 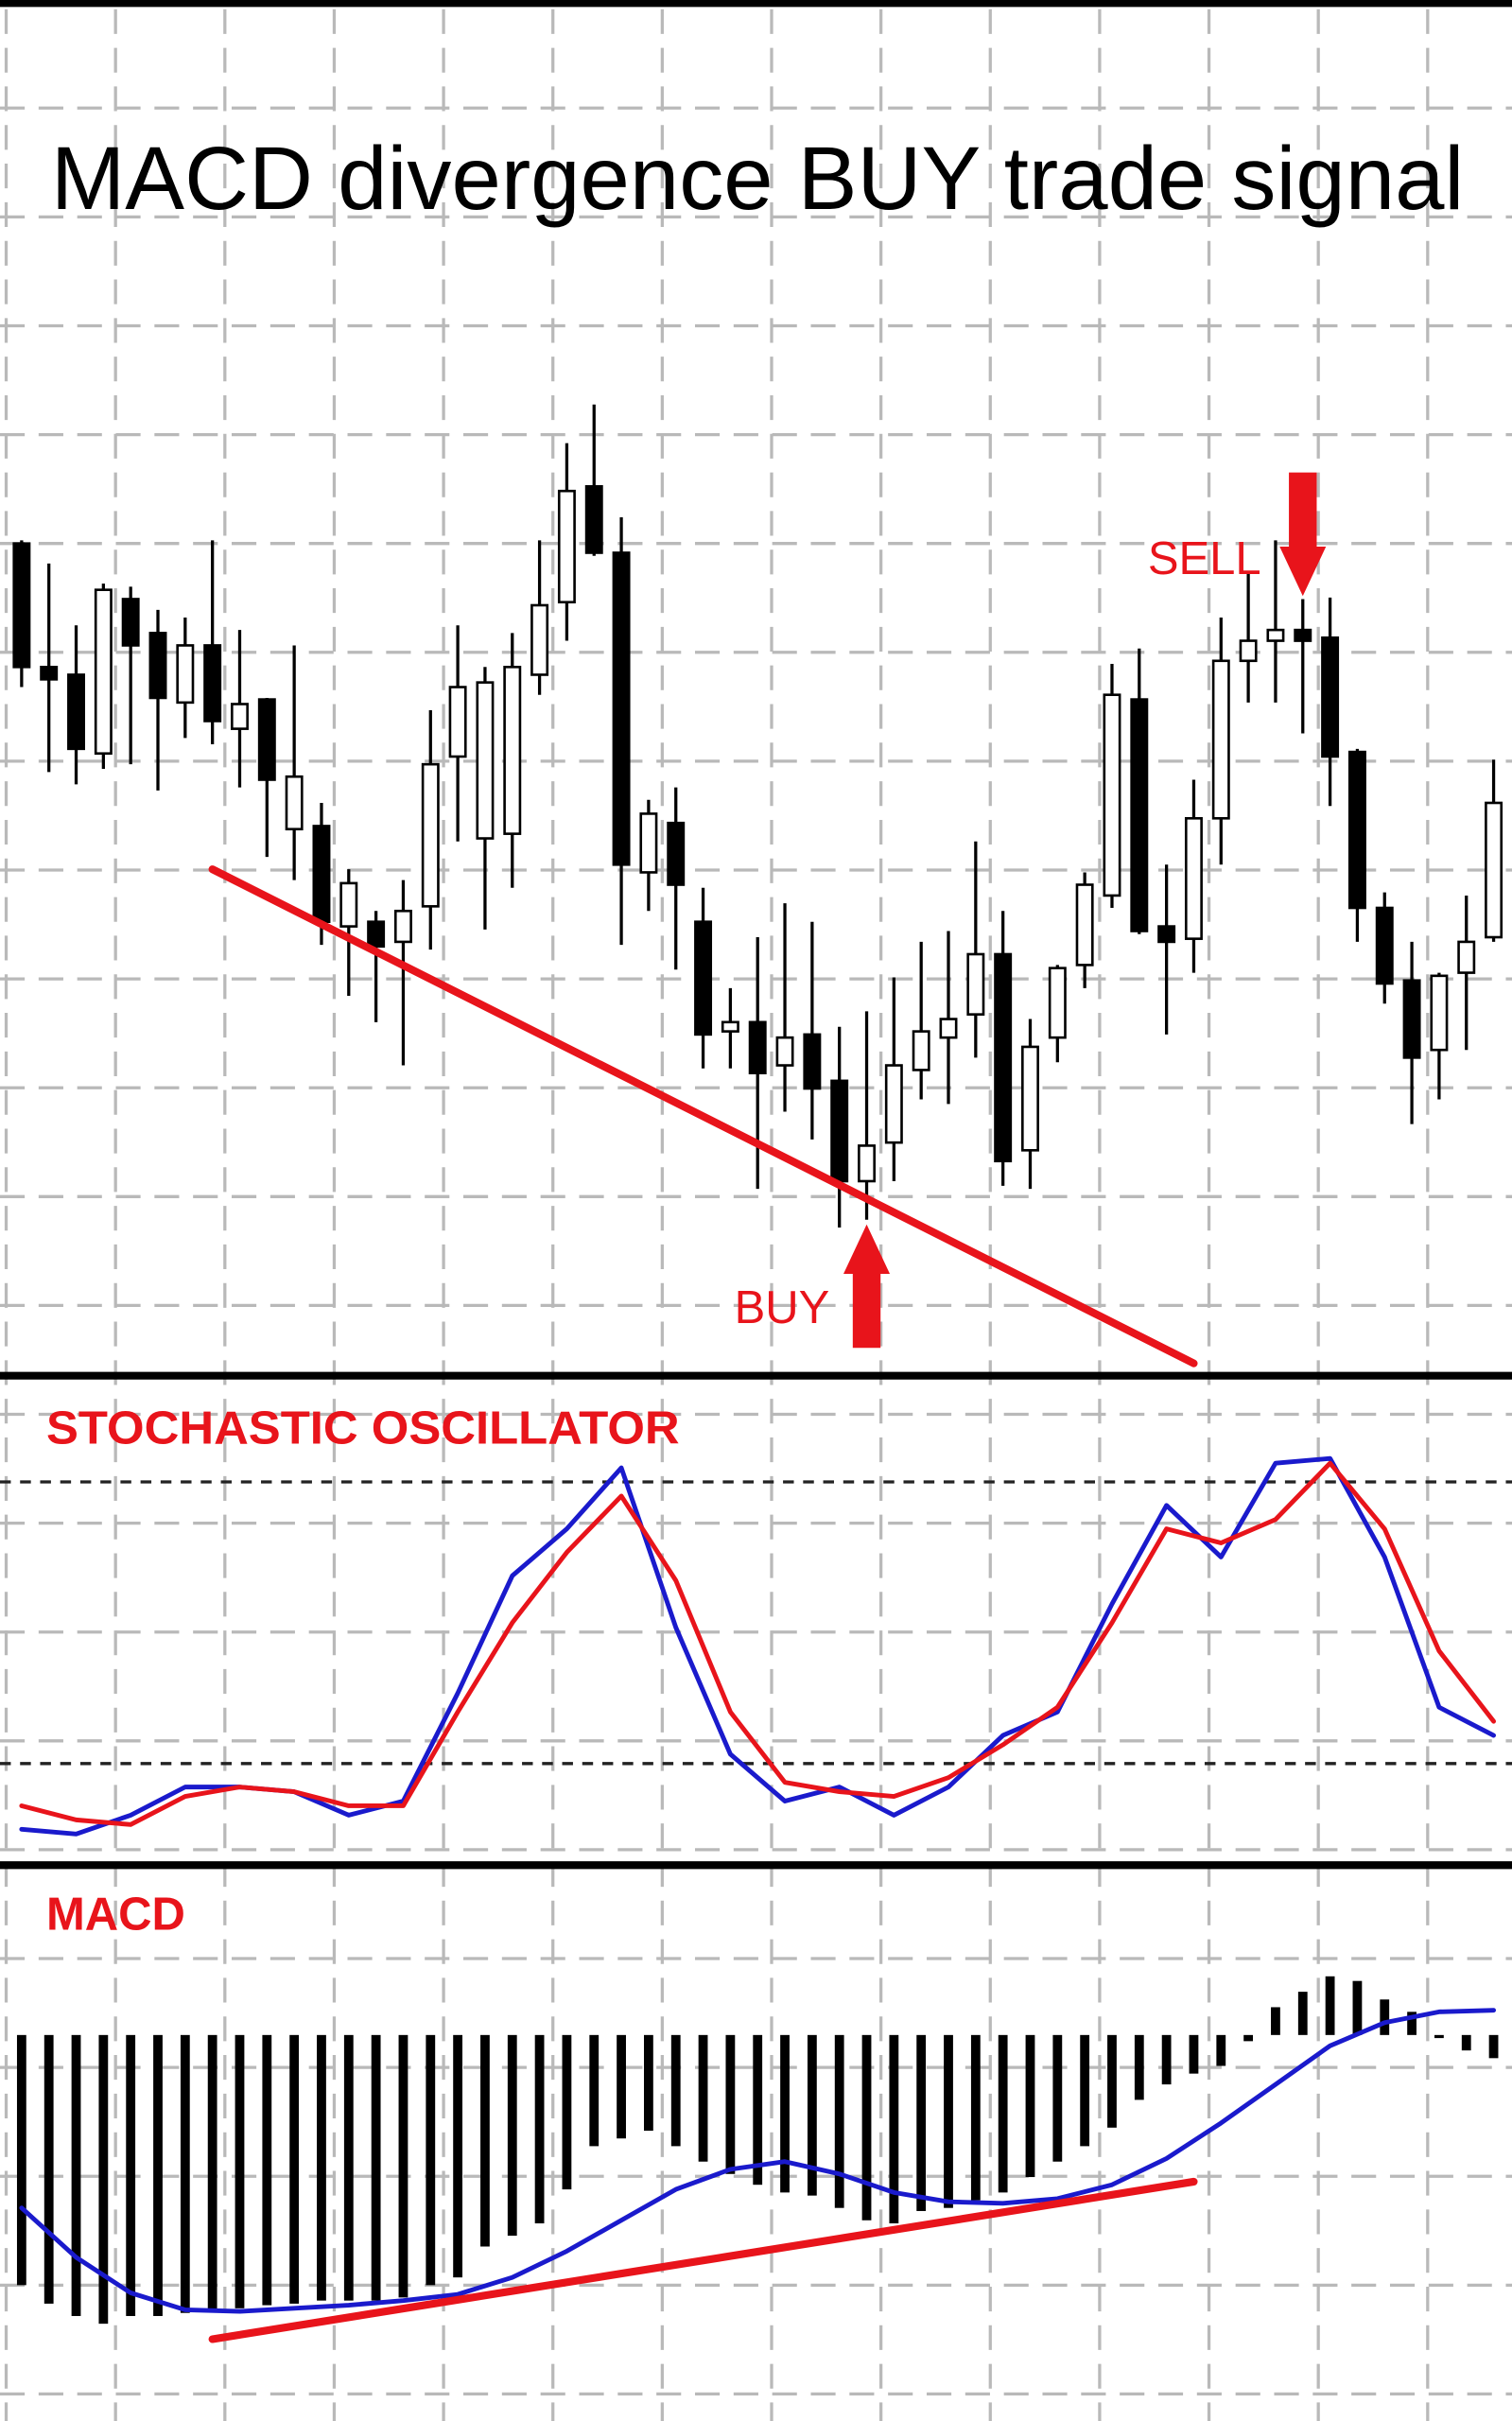 What do you see at coordinates (115, 1915) in the screenshot?
I see `panel-title: MACD` at bounding box center [115, 1915].